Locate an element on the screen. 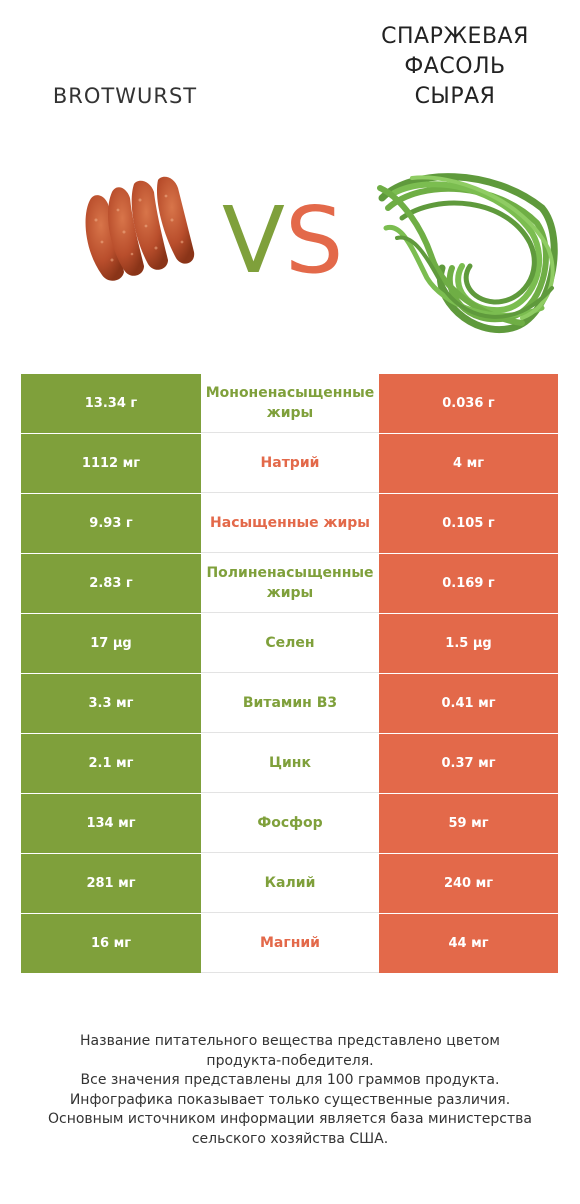 The height and width of the screenshot is (1204, 580). nutrient-name: Полиненасыщенные жиры is located at coordinates (290, 583).